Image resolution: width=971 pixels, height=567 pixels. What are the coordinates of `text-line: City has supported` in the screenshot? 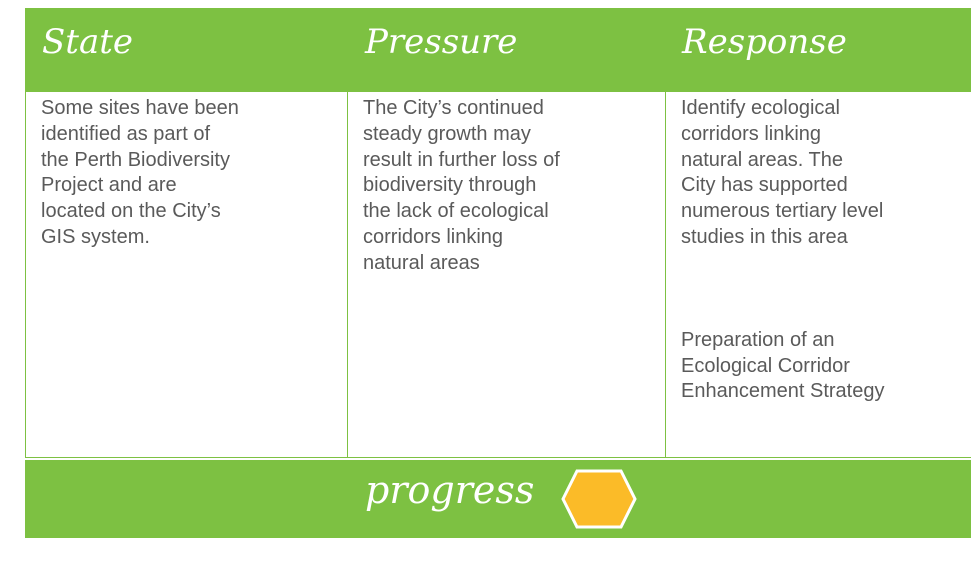 It's located at (764, 185).